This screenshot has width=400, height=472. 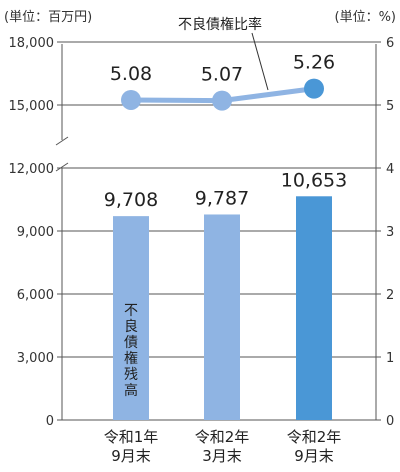 I want to click on line-series-label: 不良債権比率, so click(x=220, y=25).